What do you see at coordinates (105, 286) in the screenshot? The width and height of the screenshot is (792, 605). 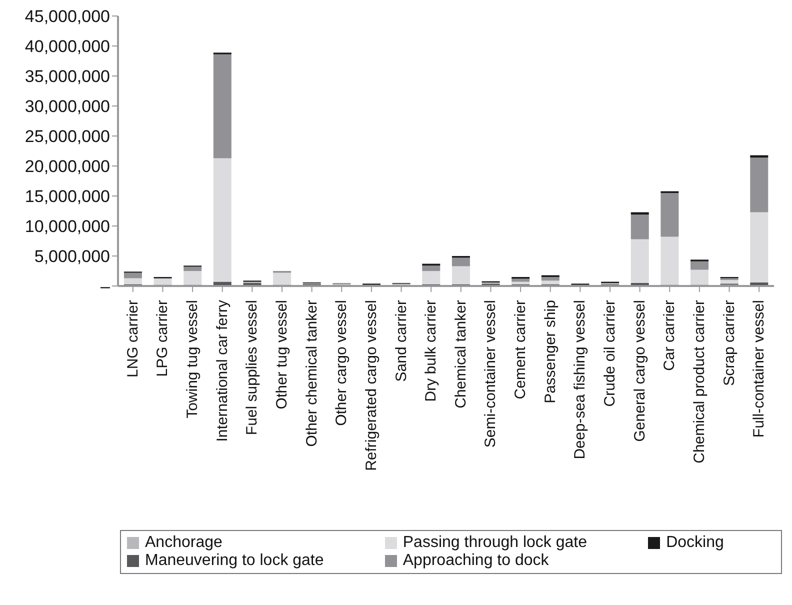 I see `y-tick-label: –` at bounding box center [105, 286].